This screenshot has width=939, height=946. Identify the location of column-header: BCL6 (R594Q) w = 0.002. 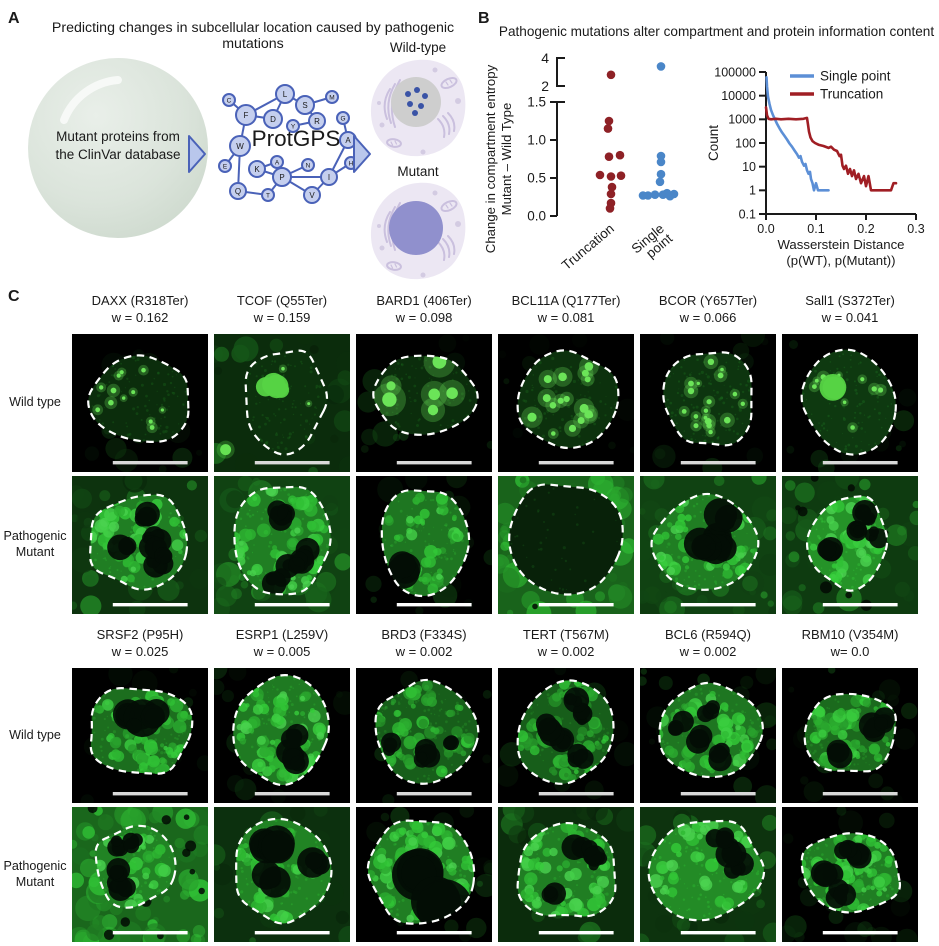
(708, 641).